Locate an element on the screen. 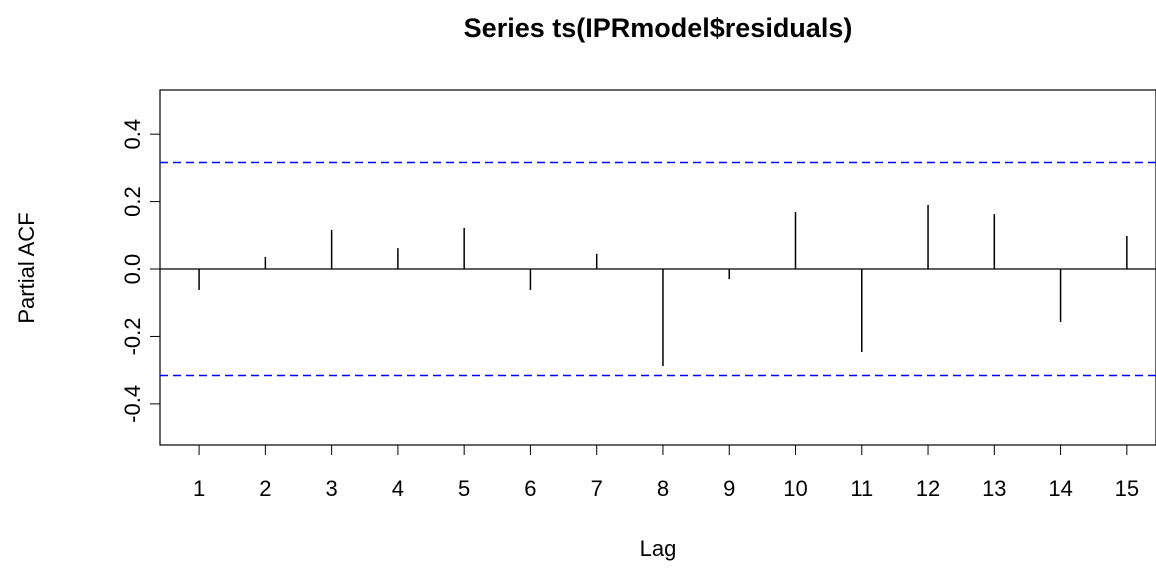 Image resolution: width=1156 pixels, height=568 pixels. x-tick-label: 3 is located at coordinates (332, 488).